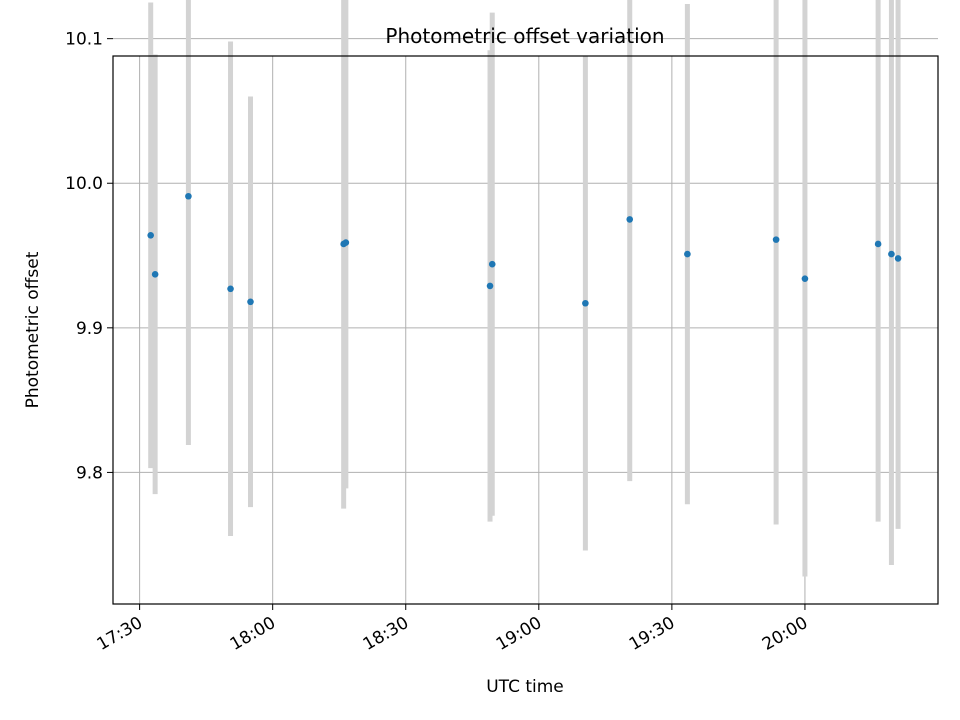 The width and height of the screenshot is (960, 720). Describe the element at coordinates (33, 329) in the screenshot. I see `y-axis-label: Photometric offset` at that location.